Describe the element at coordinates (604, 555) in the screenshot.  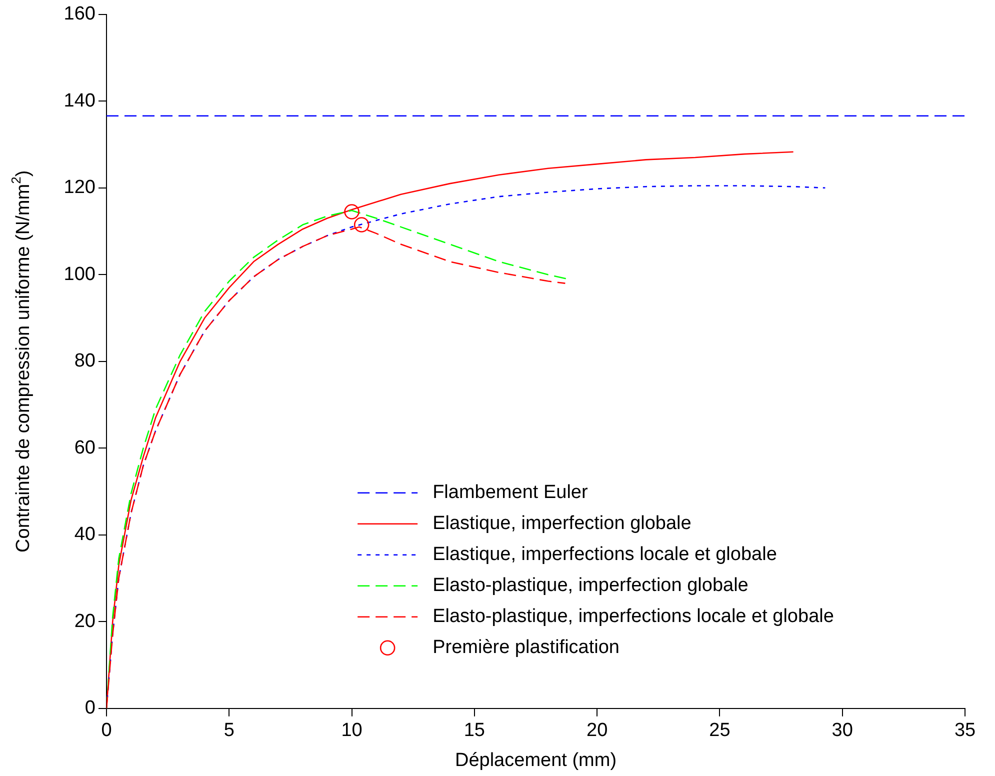
I see `legend-label: Elastique, imperfections locale et globale` at that location.